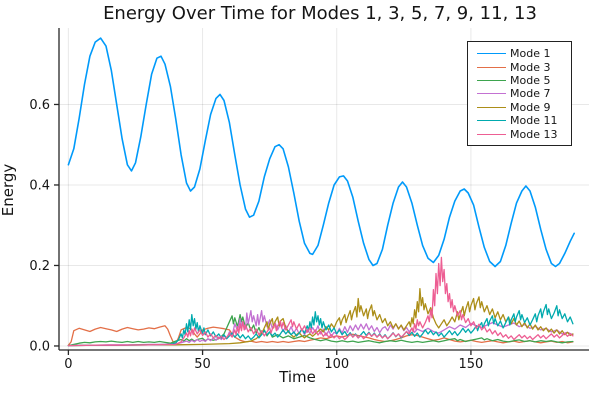 This screenshot has width=600, height=400. Describe the element at coordinates (39, 105) in the screenshot. I see `y-tick-label: 0.6` at that location.